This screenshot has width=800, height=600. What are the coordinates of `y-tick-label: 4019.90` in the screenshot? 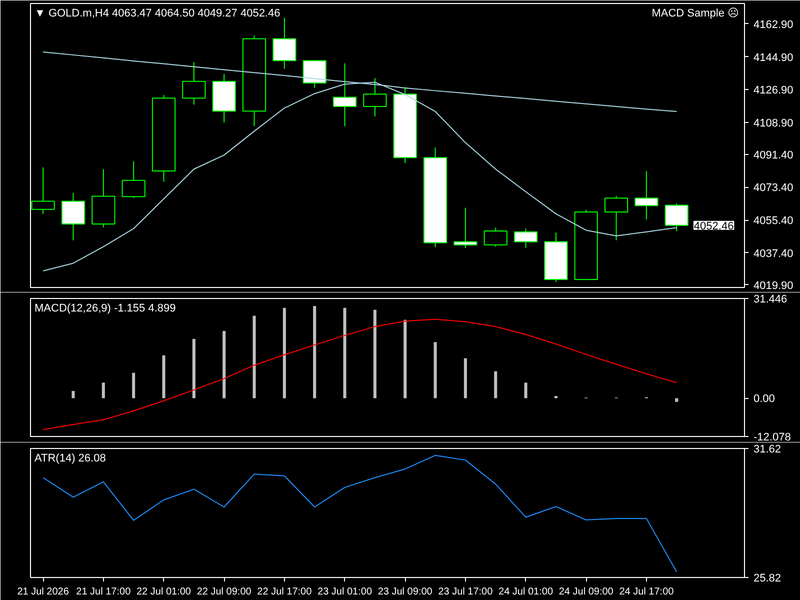 It's located at (774, 286).